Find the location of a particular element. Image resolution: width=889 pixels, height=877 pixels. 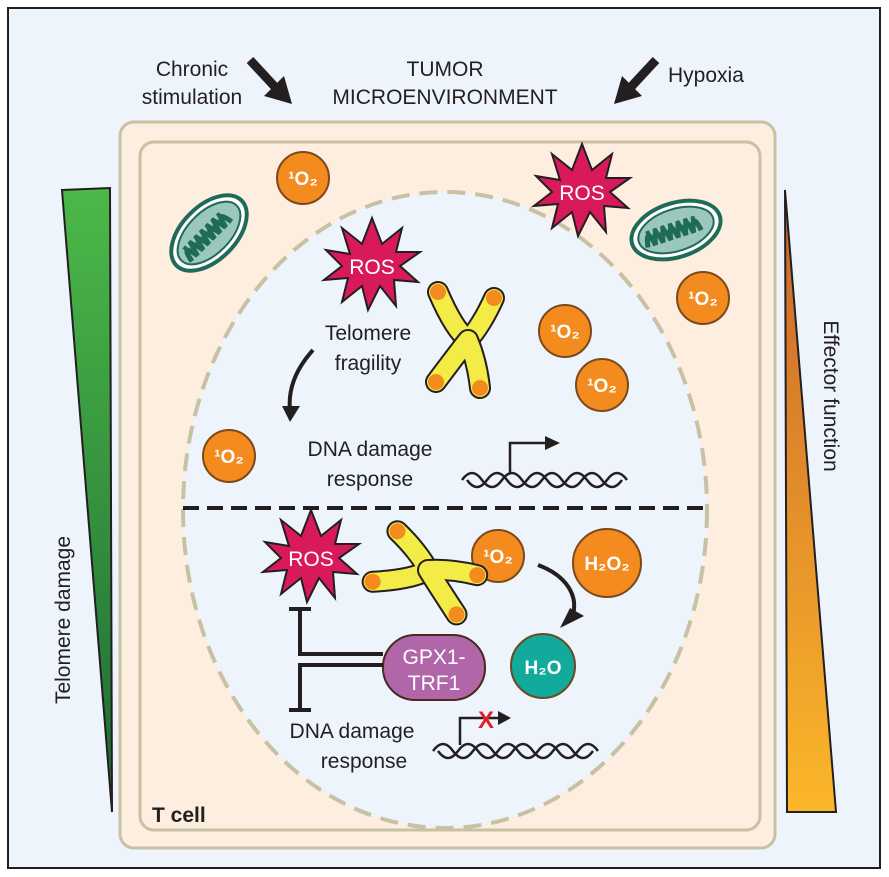

effector-function-gradient is located at coordinates (811, 501).